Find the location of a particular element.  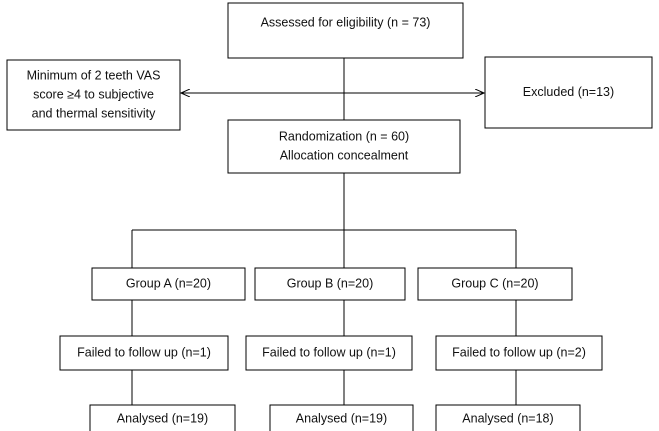

node-label: Excluded (n=13) is located at coordinates (568, 92).